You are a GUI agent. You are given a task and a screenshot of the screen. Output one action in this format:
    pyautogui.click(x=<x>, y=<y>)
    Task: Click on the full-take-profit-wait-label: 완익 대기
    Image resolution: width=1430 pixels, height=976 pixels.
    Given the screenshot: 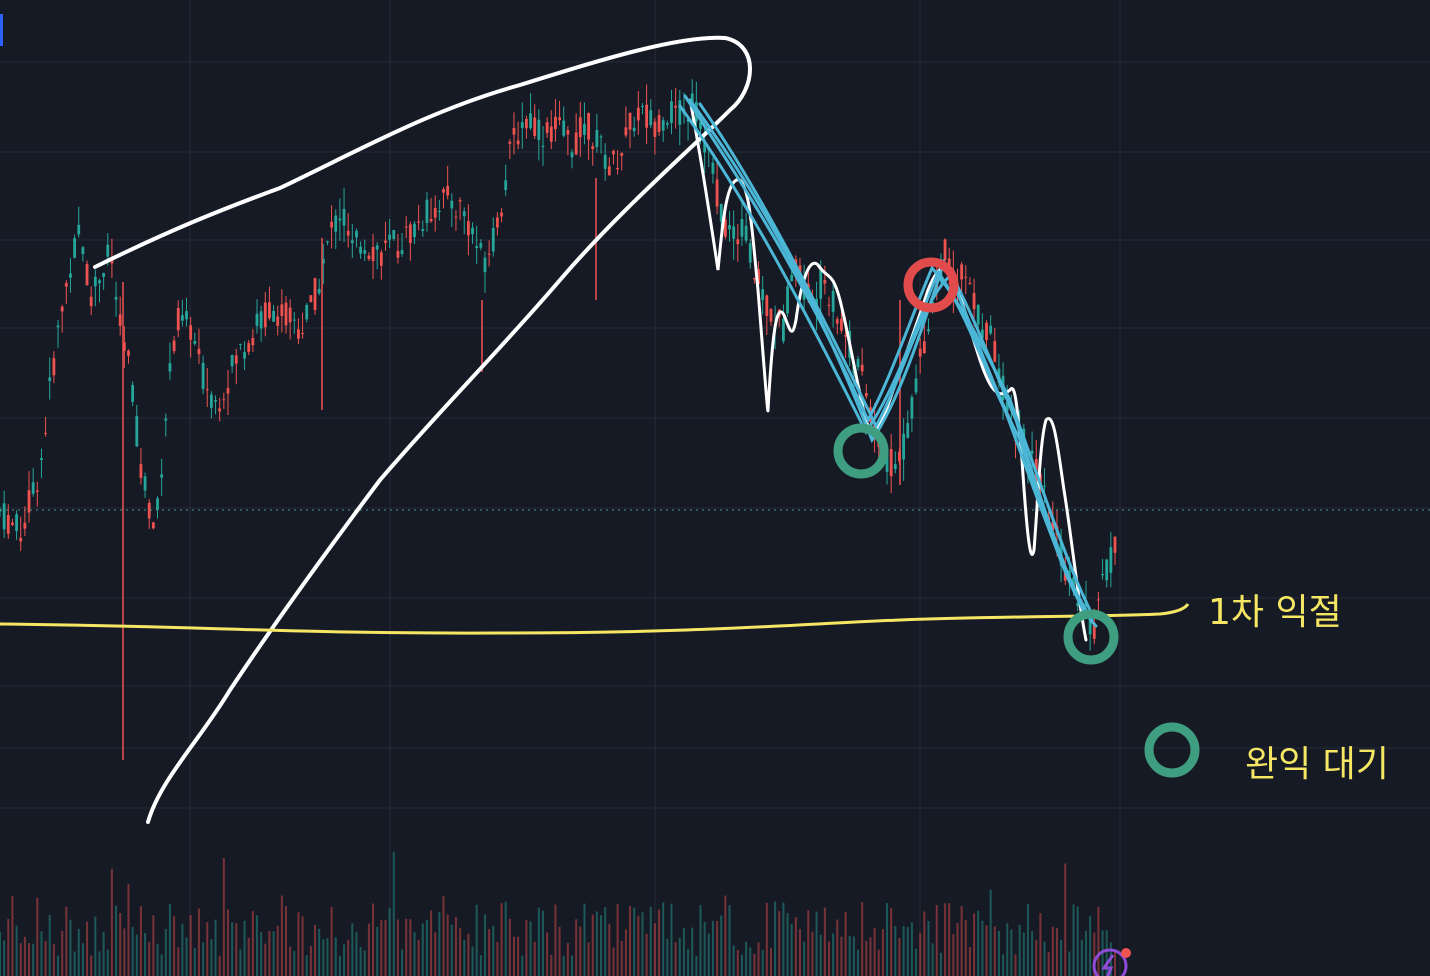 What is the action you would take?
    pyautogui.click(x=1317, y=764)
    